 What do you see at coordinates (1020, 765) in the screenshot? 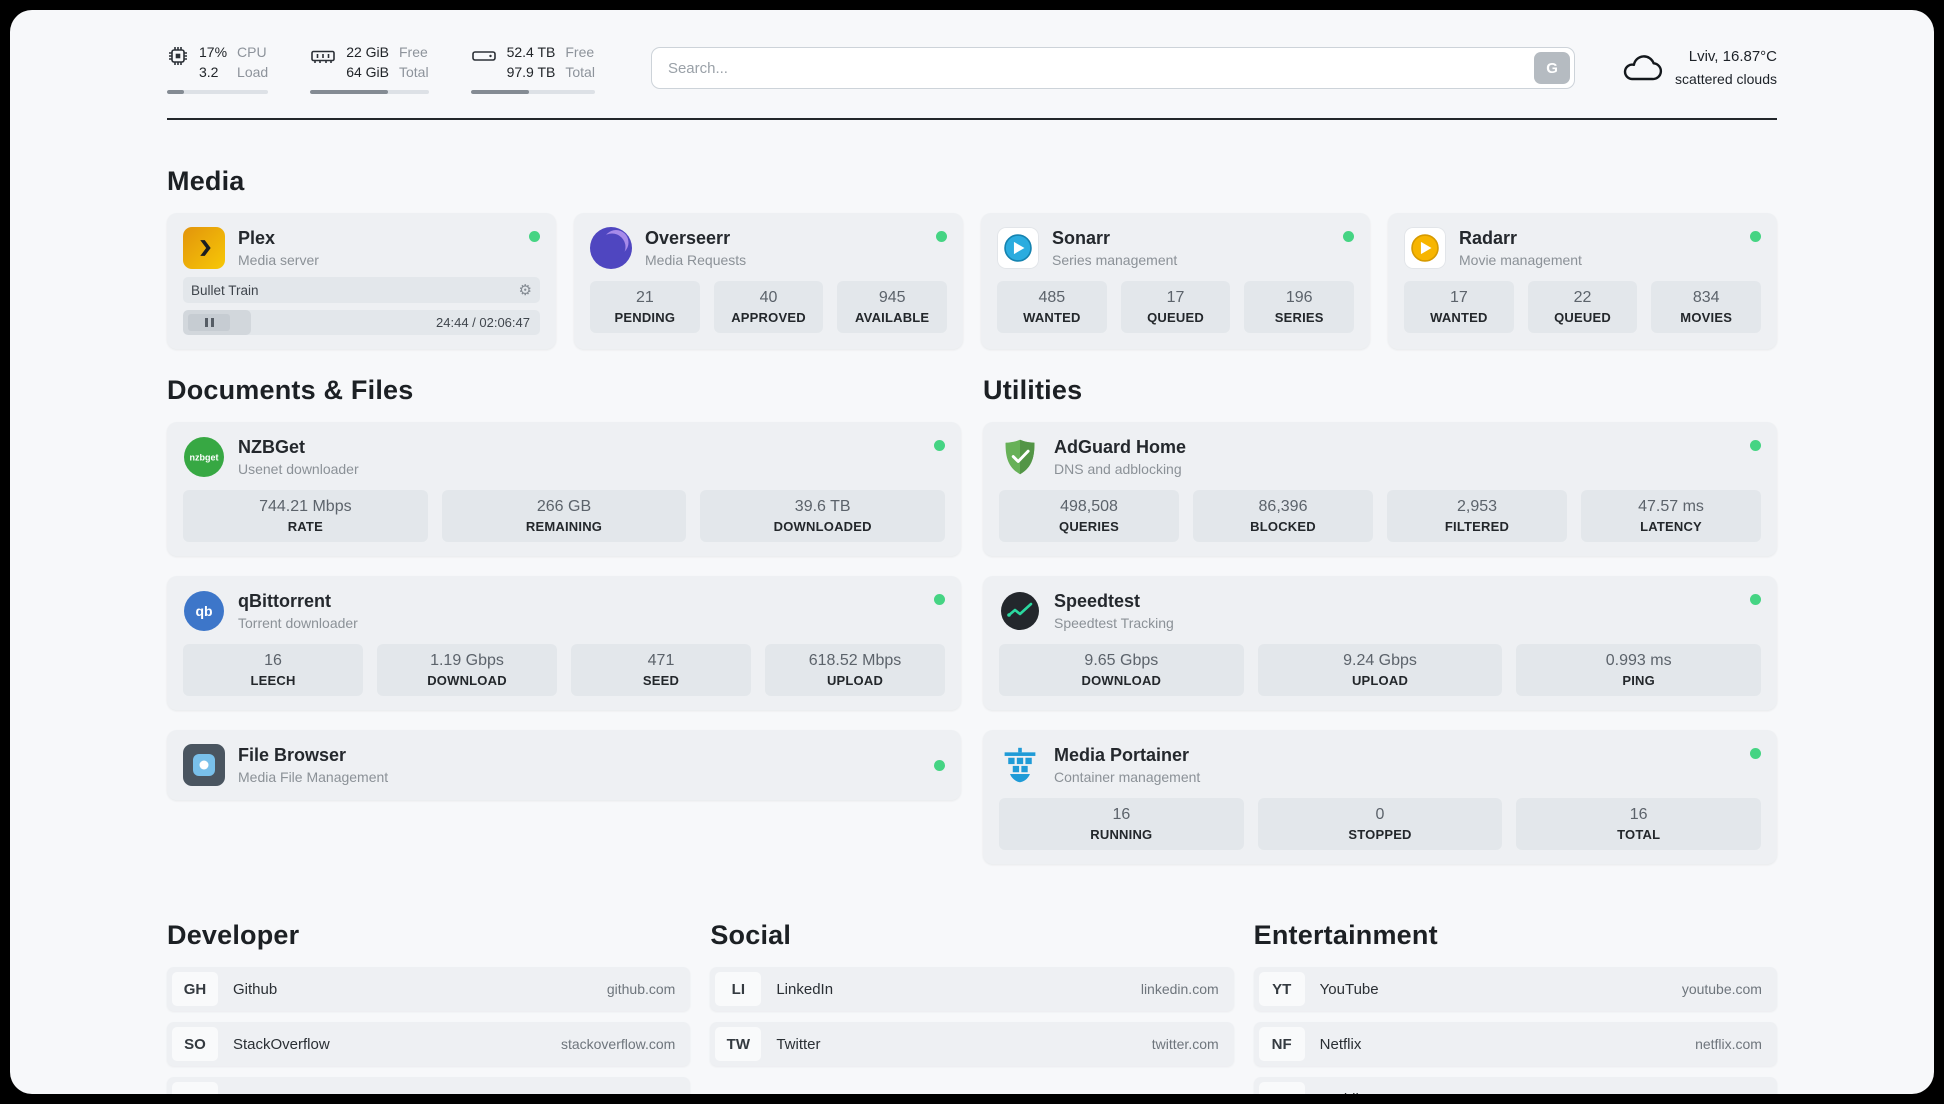
I see `portainer-icon` at bounding box center [1020, 765].